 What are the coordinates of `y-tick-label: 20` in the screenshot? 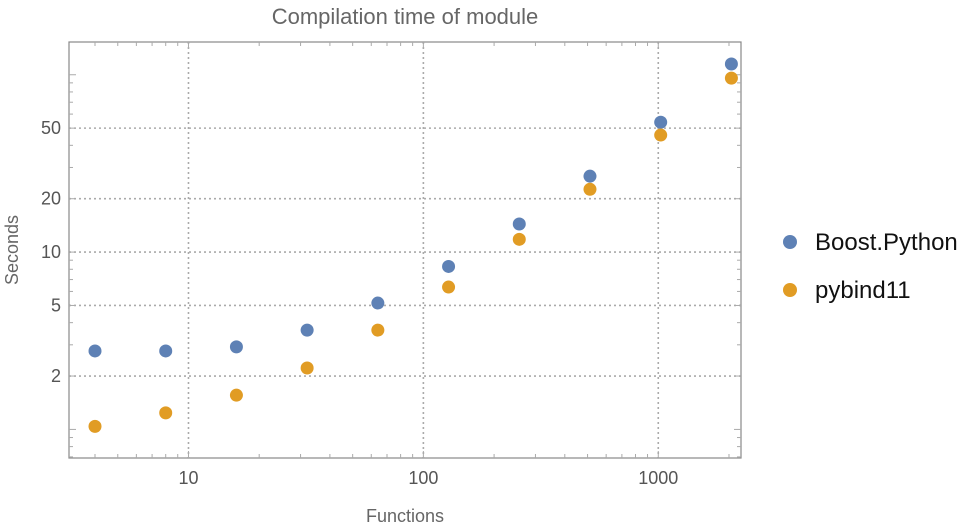 It's located at (51, 199).